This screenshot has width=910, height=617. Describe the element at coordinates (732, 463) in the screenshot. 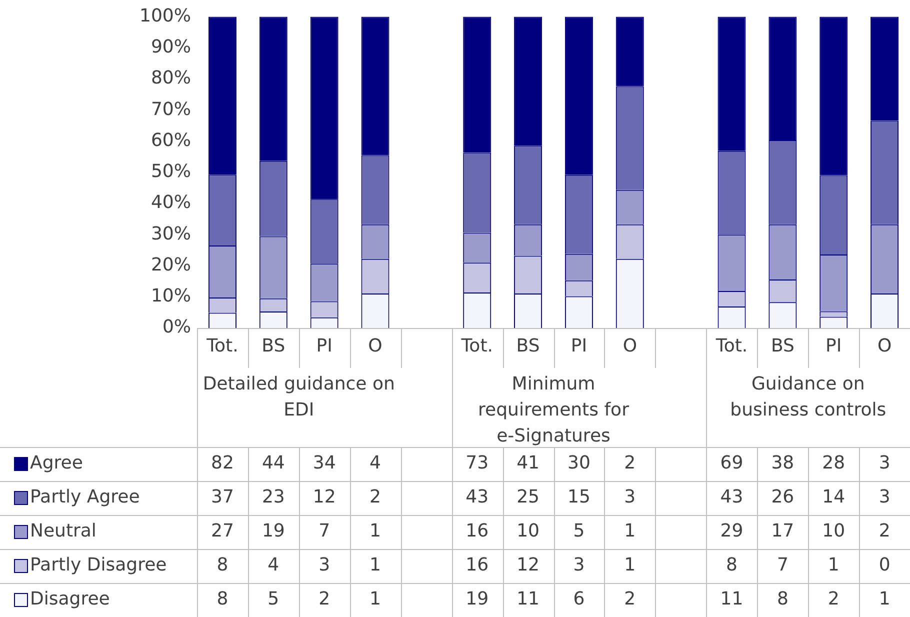

I see `data-label: 69` at that location.